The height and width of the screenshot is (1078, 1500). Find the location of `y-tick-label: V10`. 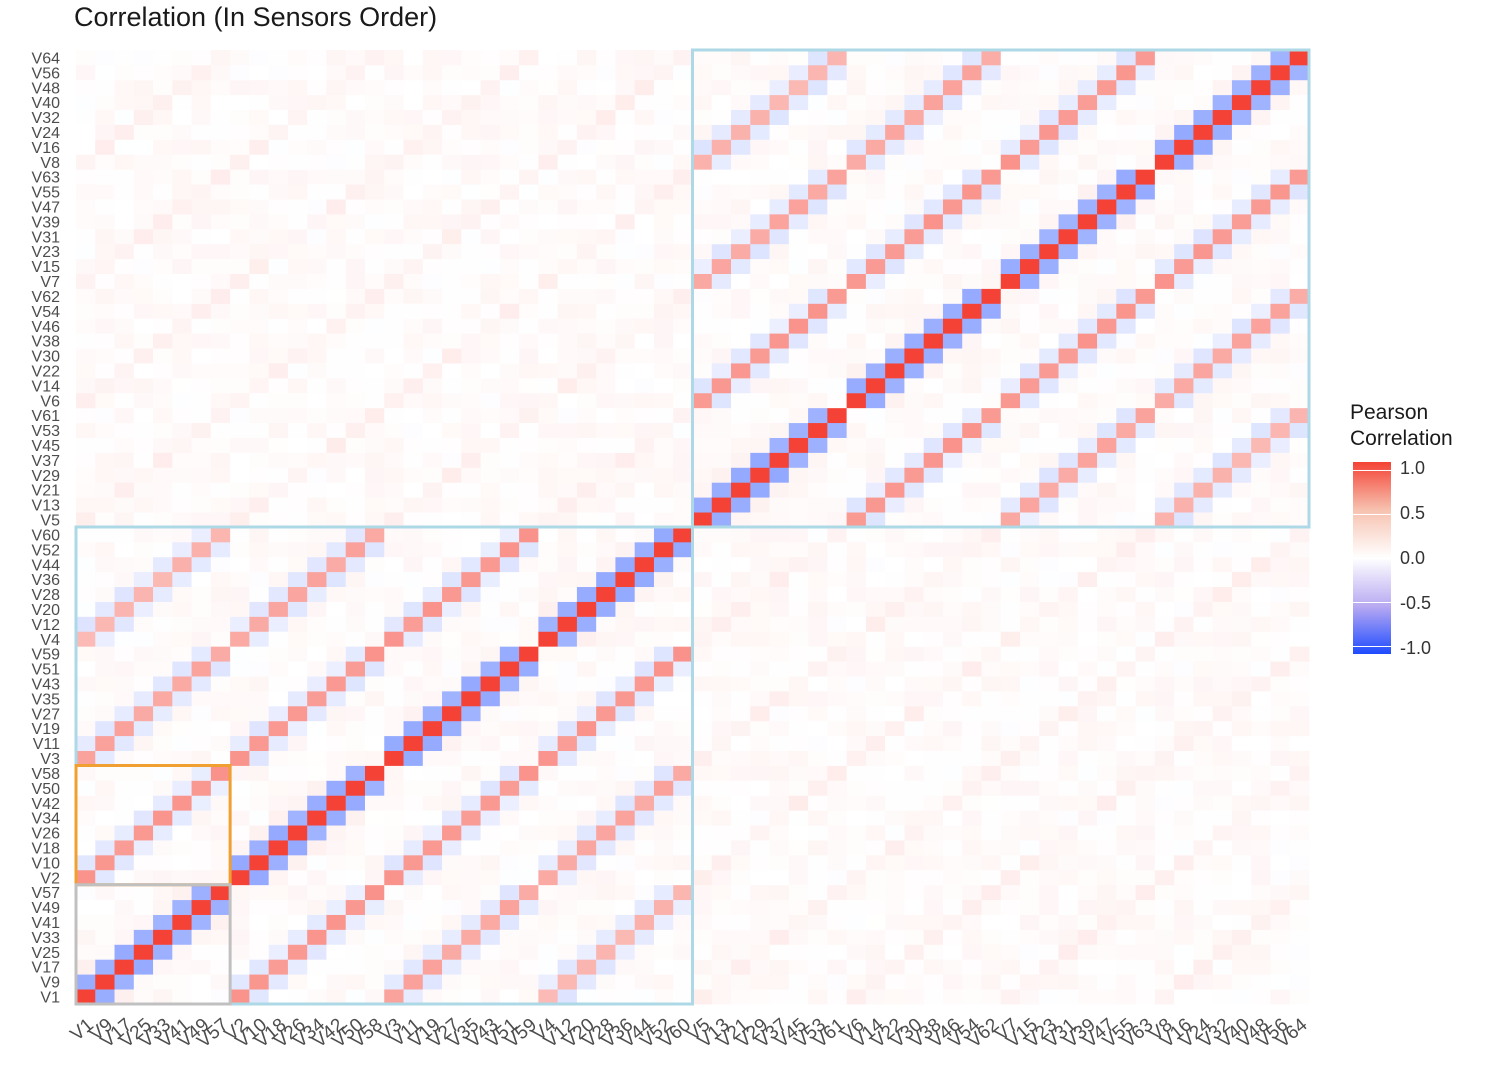

y-tick-label: V10 is located at coordinates (46, 863).